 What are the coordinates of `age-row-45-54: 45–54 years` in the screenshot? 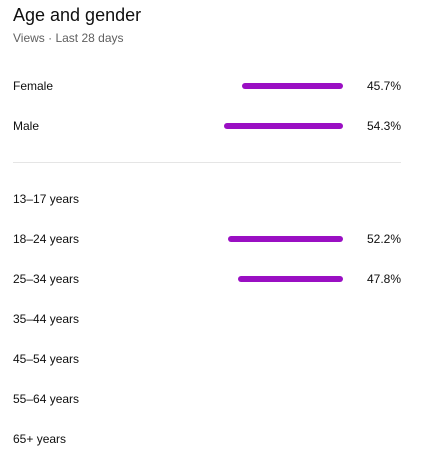 It's located at (207, 359).